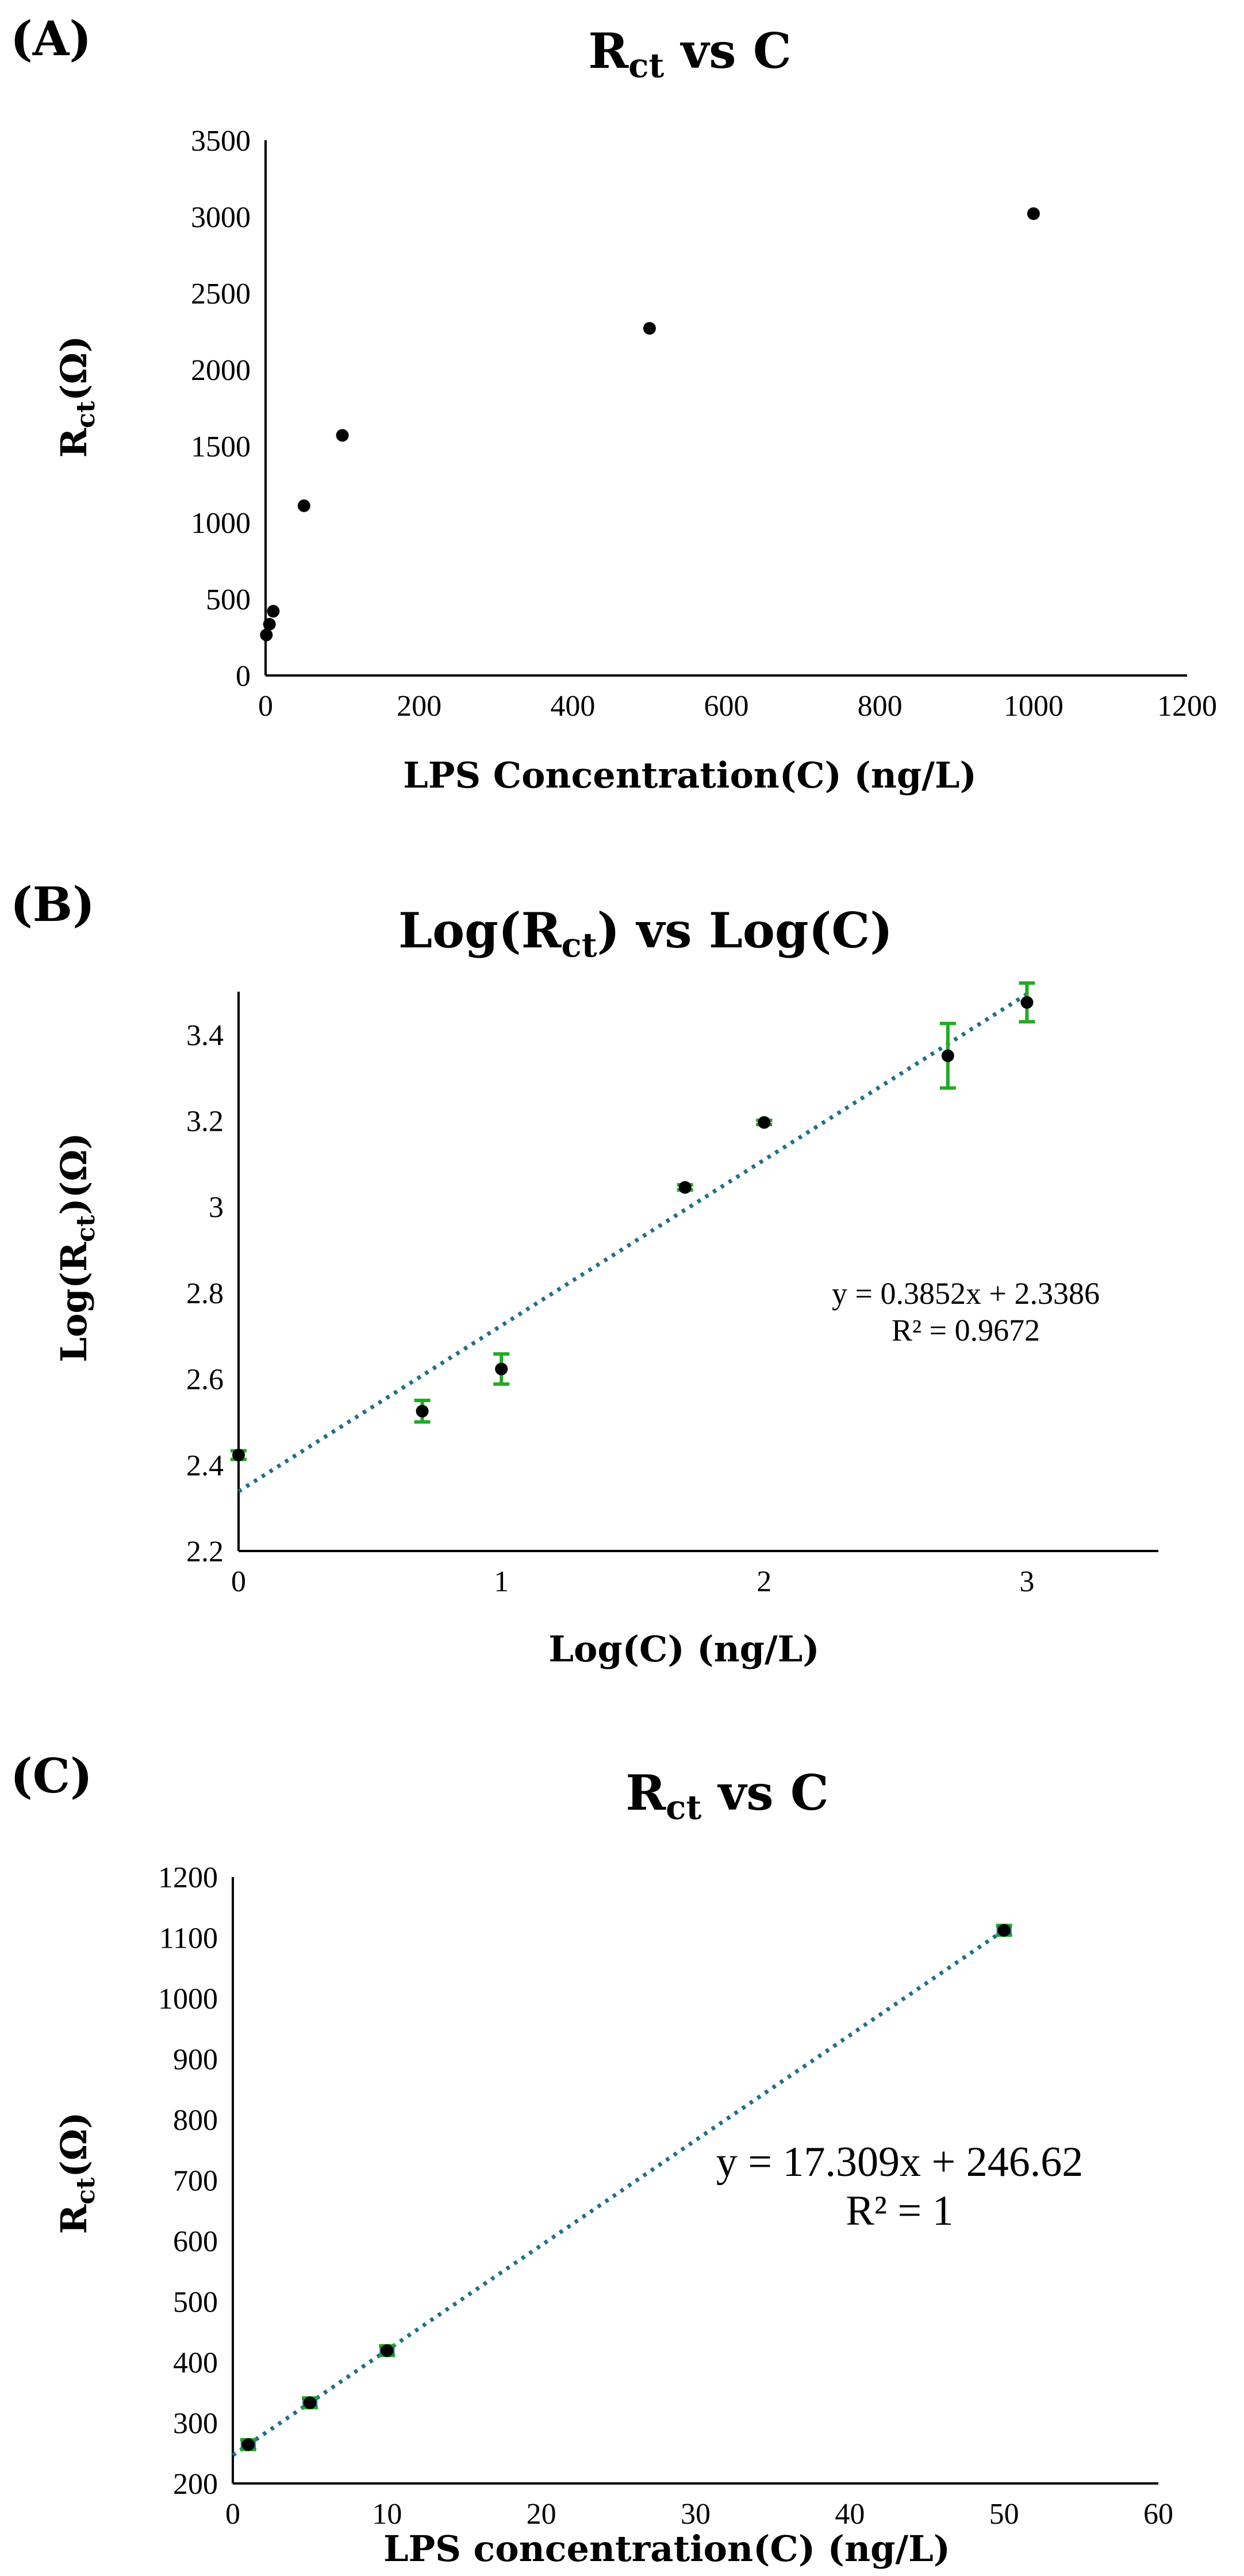 The height and width of the screenshot is (2576, 1244). What do you see at coordinates (205, 1035) in the screenshot?
I see `panel-b-y-tick-label: 3.4` at bounding box center [205, 1035].